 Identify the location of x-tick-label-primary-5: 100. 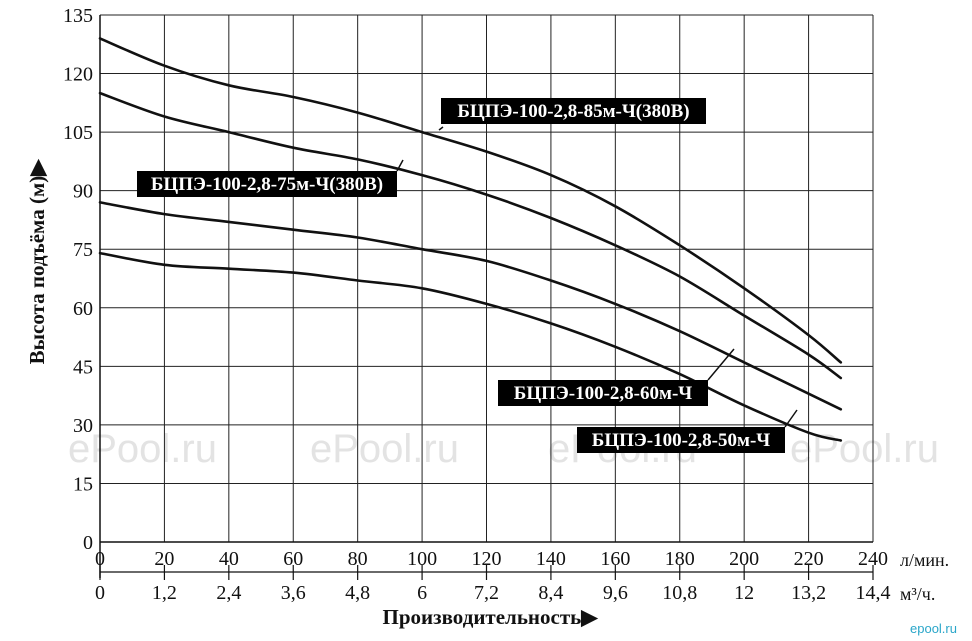
(422, 559).